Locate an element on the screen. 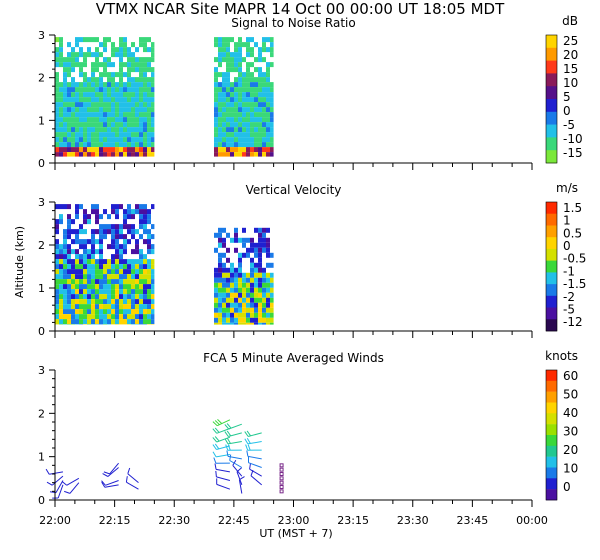 The image size is (600, 560). colorbar-label: -1 is located at coordinates (569, 271).